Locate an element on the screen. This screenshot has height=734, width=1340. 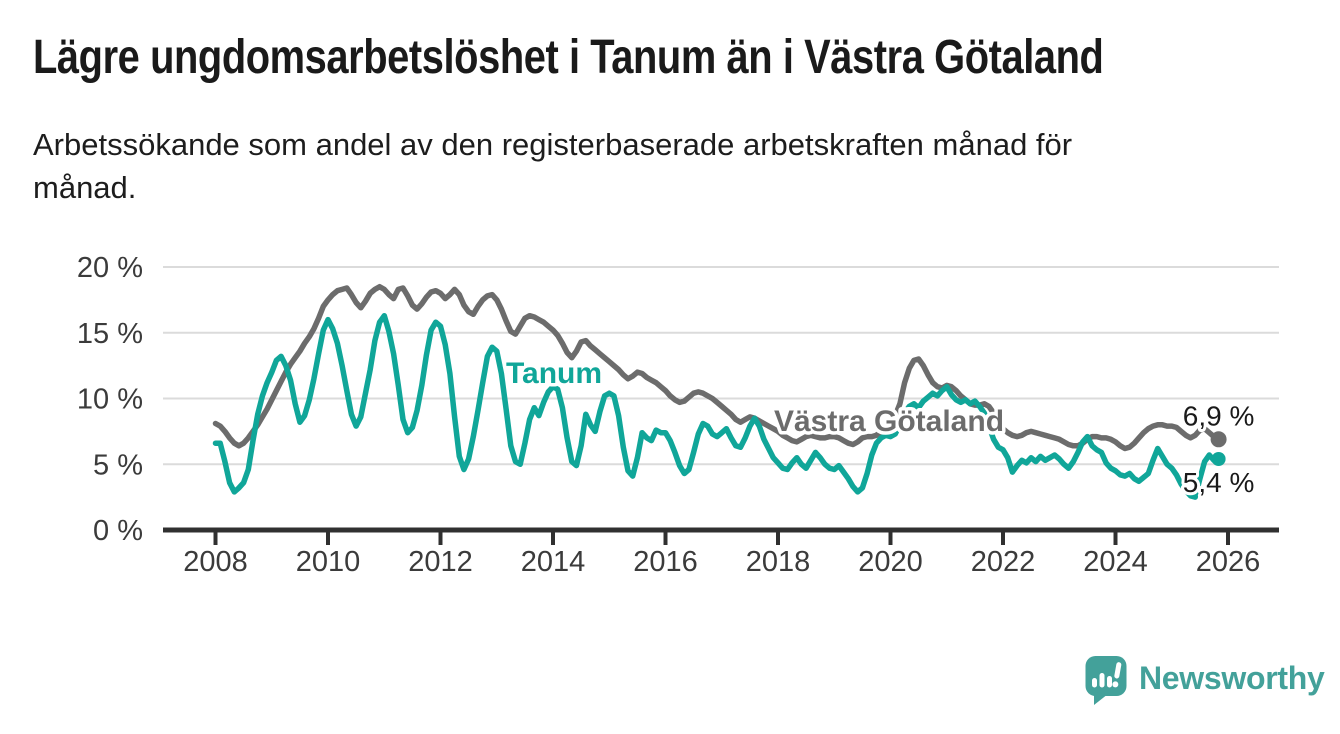
x-axis-label: 2014 is located at coordinates (553, 562).